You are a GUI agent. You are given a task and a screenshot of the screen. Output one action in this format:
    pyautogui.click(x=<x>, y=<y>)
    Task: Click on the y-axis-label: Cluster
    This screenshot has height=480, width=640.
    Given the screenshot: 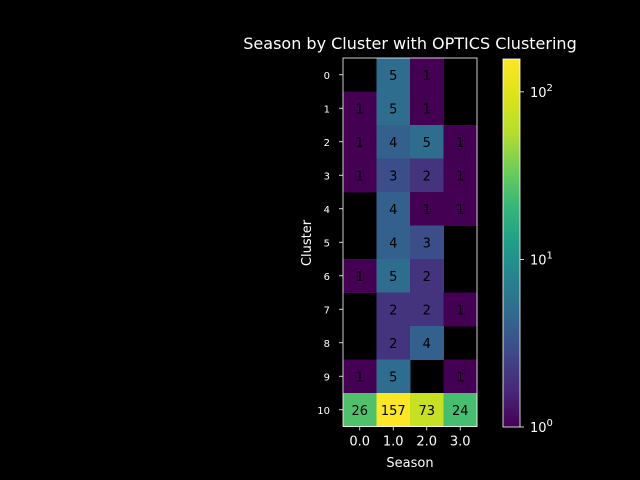 What is the action you would take?
    pyautogui.click(x=307, y=242)
    